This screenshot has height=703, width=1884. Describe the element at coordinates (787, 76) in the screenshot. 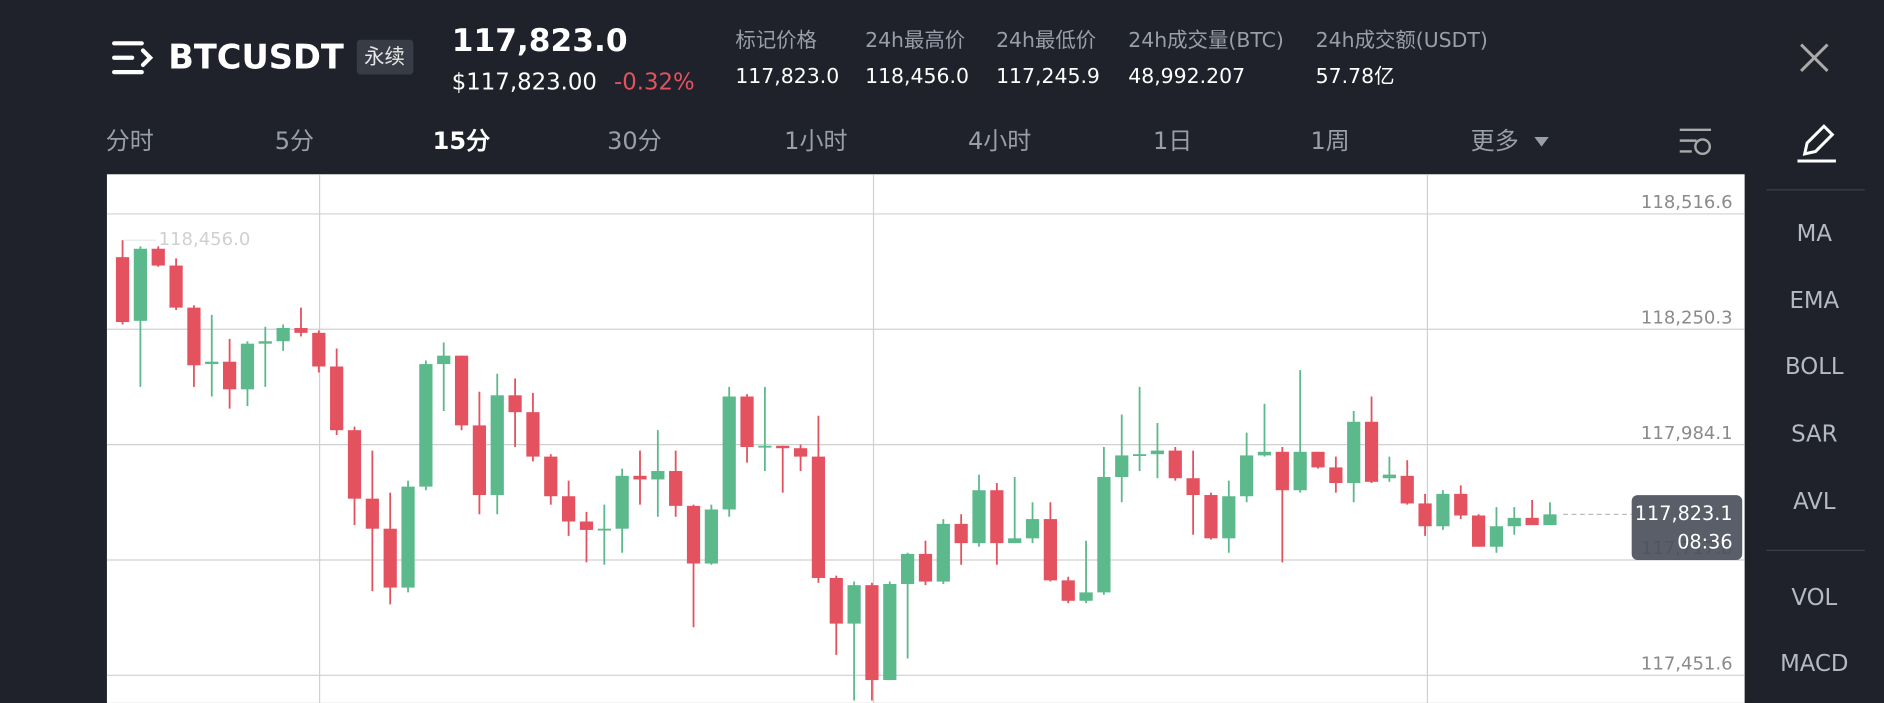

I see `stat-value: 117,823.0` at that location.